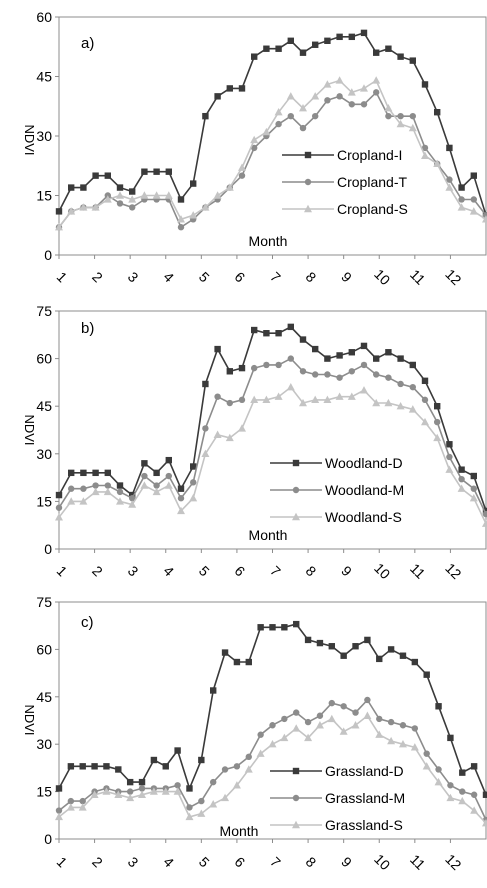 The width and height of the screenshot is (487, 888). Describe the element at coordinates (44, 697) in the screenshot. I see `y-tick-label-c: 45` at that location.